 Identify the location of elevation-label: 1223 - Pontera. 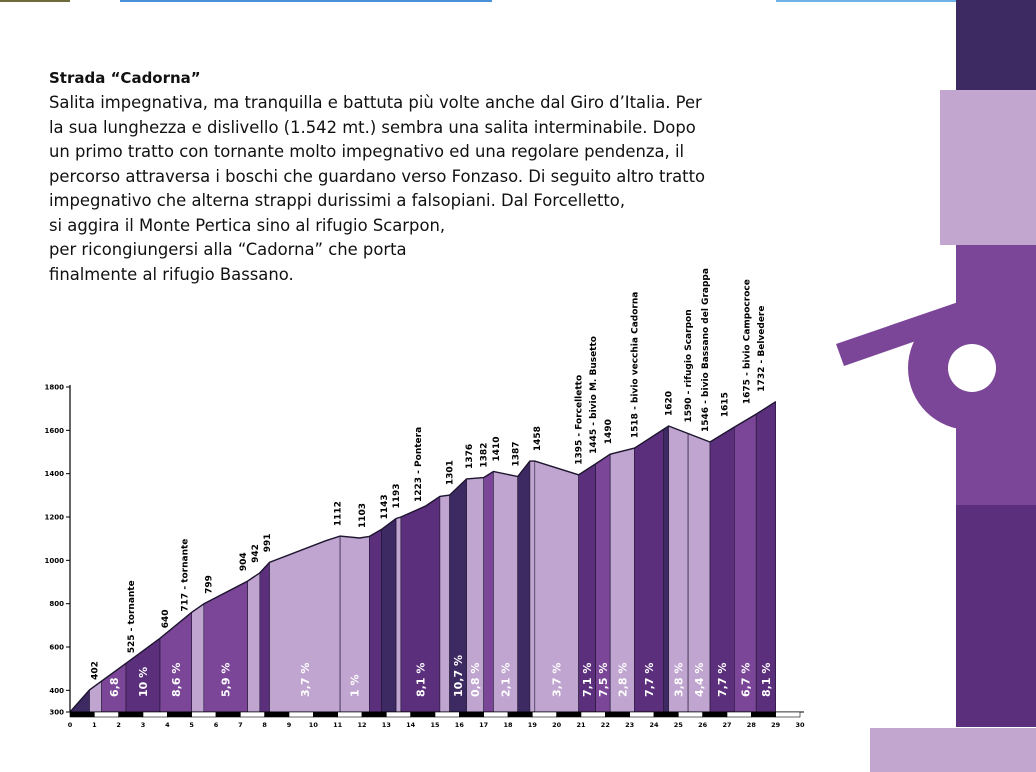
(419, 464).